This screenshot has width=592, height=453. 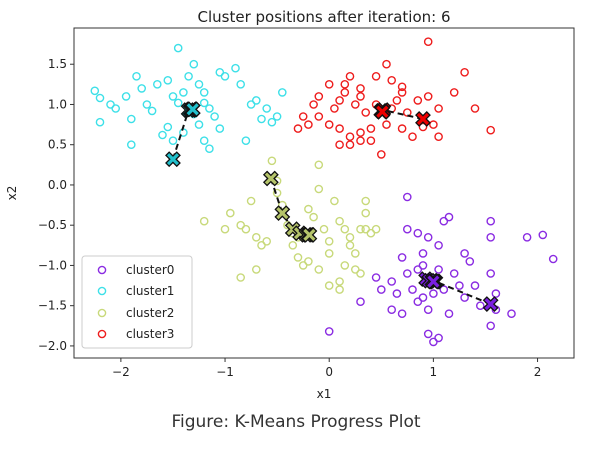 I want to click on y-axis-label: x2, so click(x=12, y=193).